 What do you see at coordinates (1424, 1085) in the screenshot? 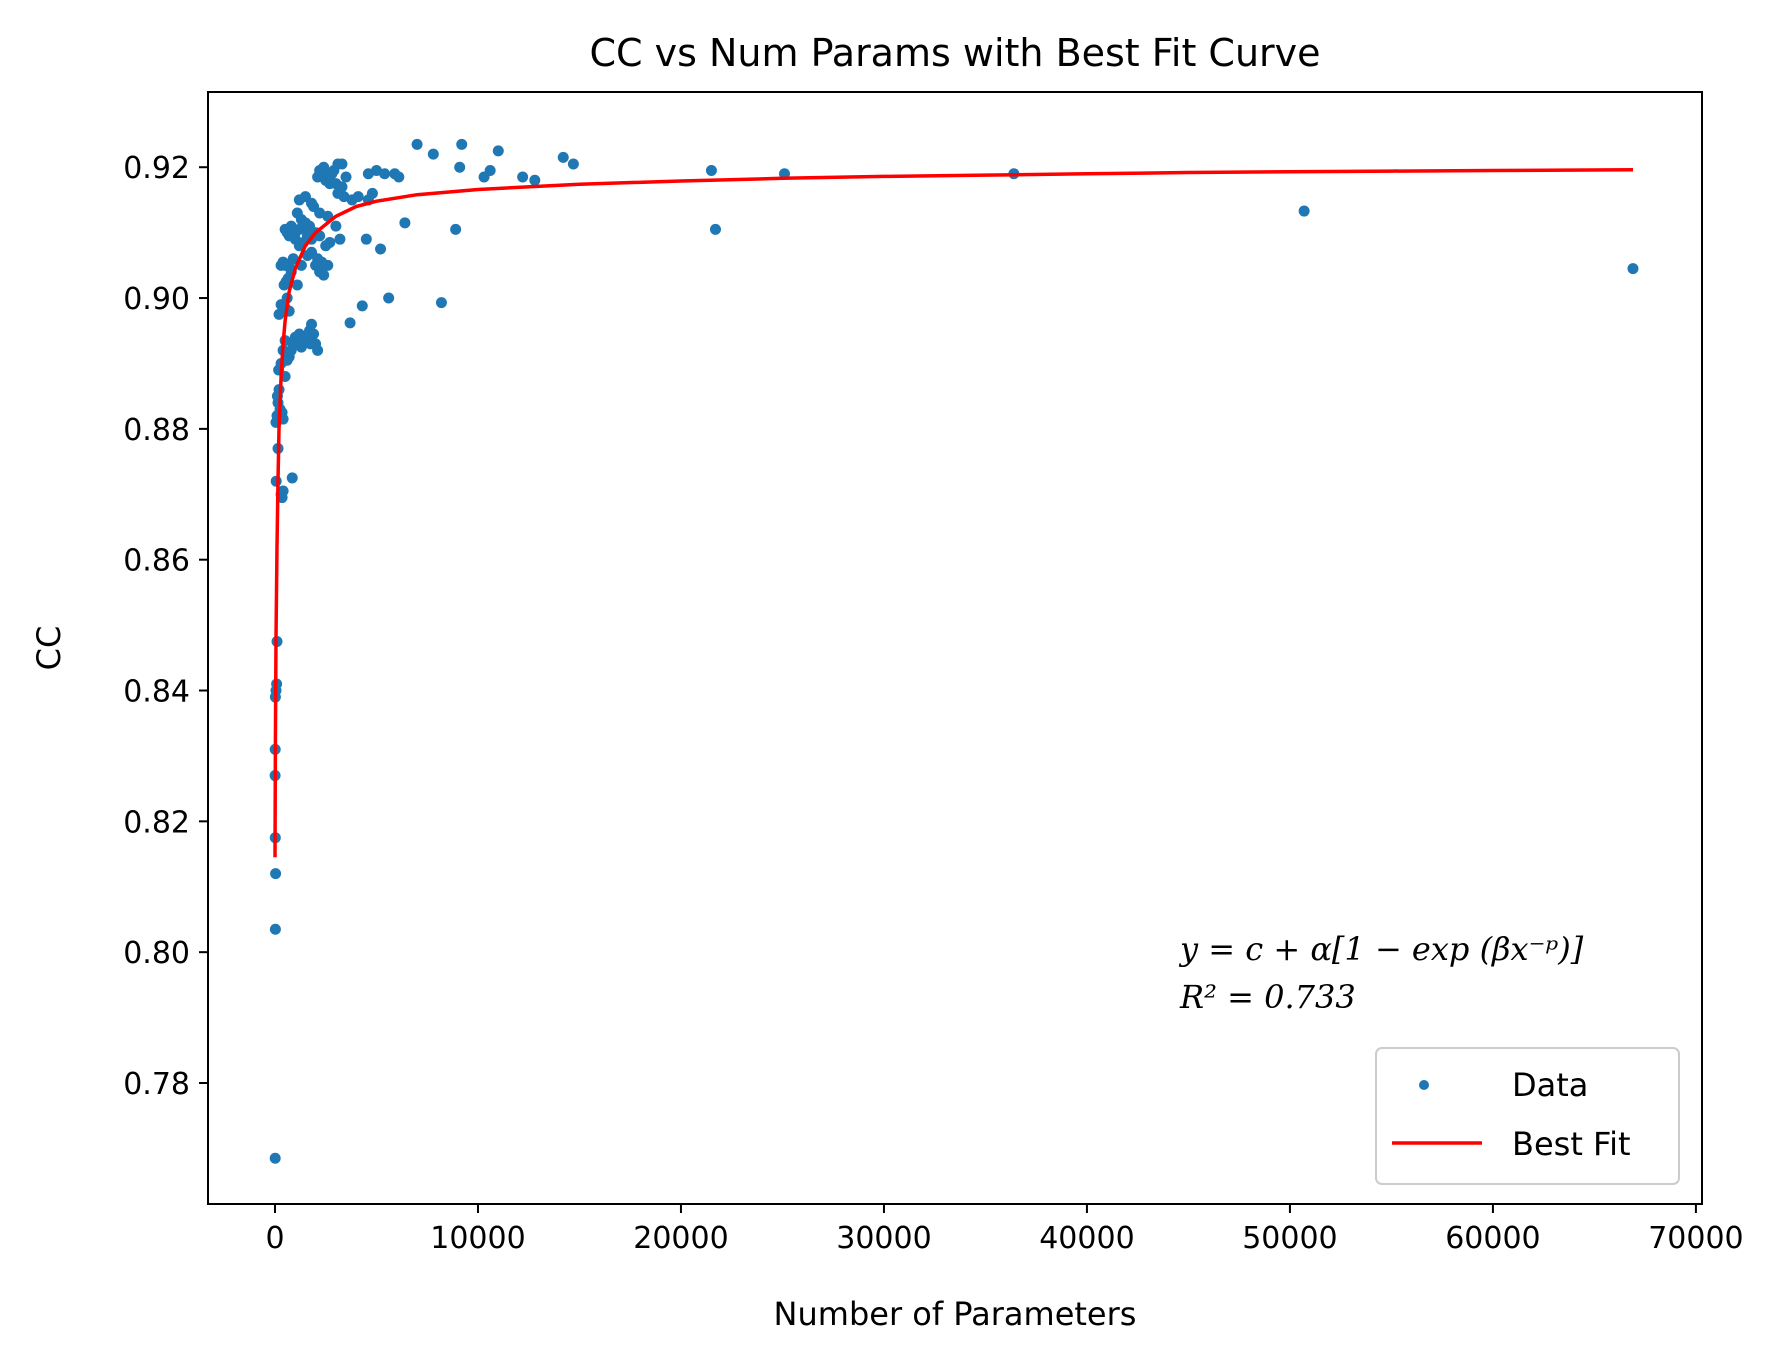
I see `legend-data-marker` at bounding box center [1424, 1085].